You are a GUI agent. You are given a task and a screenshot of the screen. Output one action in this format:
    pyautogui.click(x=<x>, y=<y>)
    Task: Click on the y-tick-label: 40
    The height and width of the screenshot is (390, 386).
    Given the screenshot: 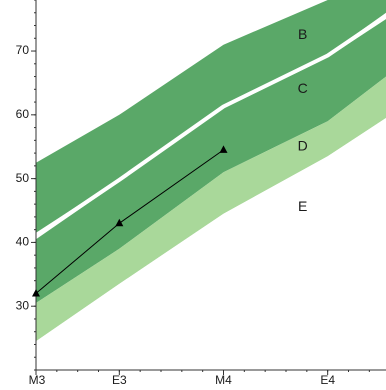 What is the action you would take?
    pyautogui.click(x=23, y=242)
    